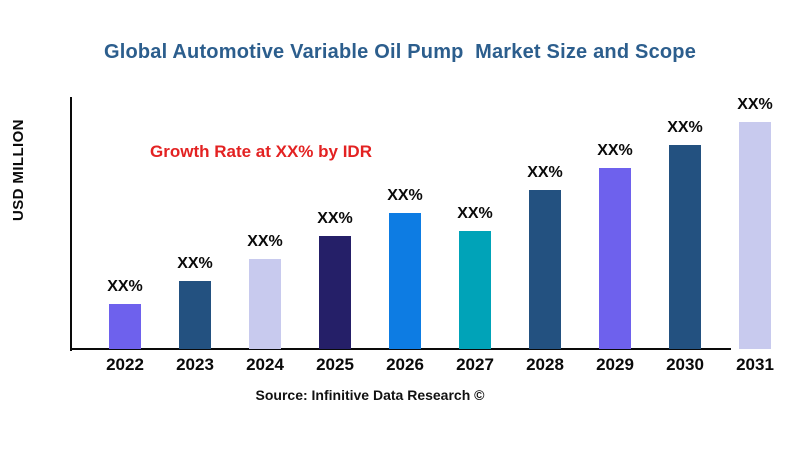  I want to click on bar-value-label-2030: XX%, so click(685, 127).